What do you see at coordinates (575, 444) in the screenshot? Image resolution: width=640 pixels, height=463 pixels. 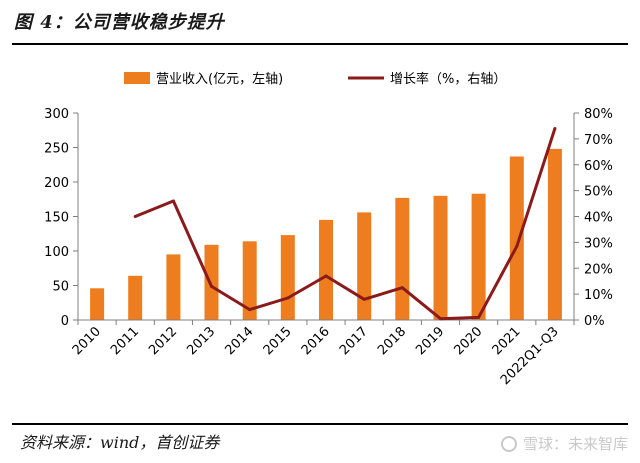 I see `watermark-text: 雪球：未来智库` at bounding box center [575, 444].